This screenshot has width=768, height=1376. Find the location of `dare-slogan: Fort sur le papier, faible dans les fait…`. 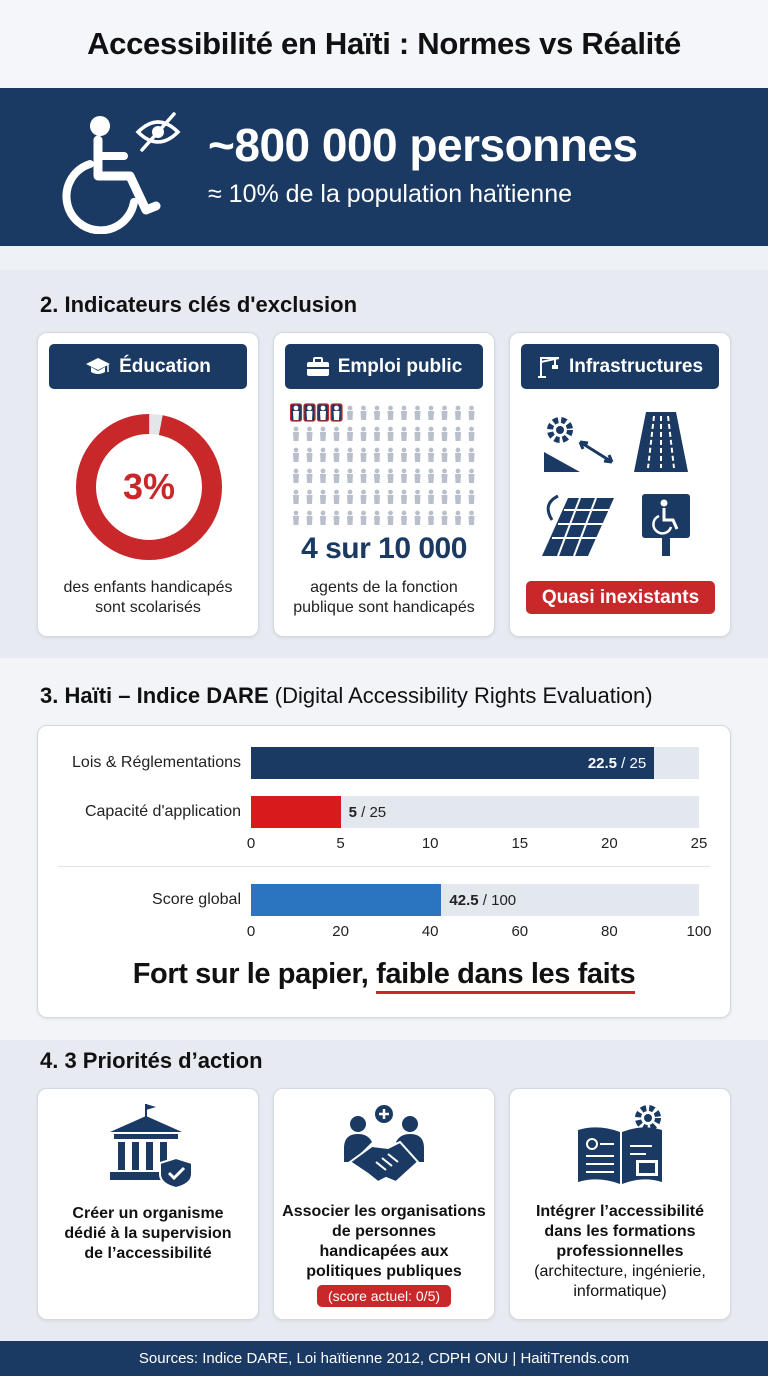

dare-slogan: Fort sur le papier, faible dans les fait… is located at coordinates (384, 976).